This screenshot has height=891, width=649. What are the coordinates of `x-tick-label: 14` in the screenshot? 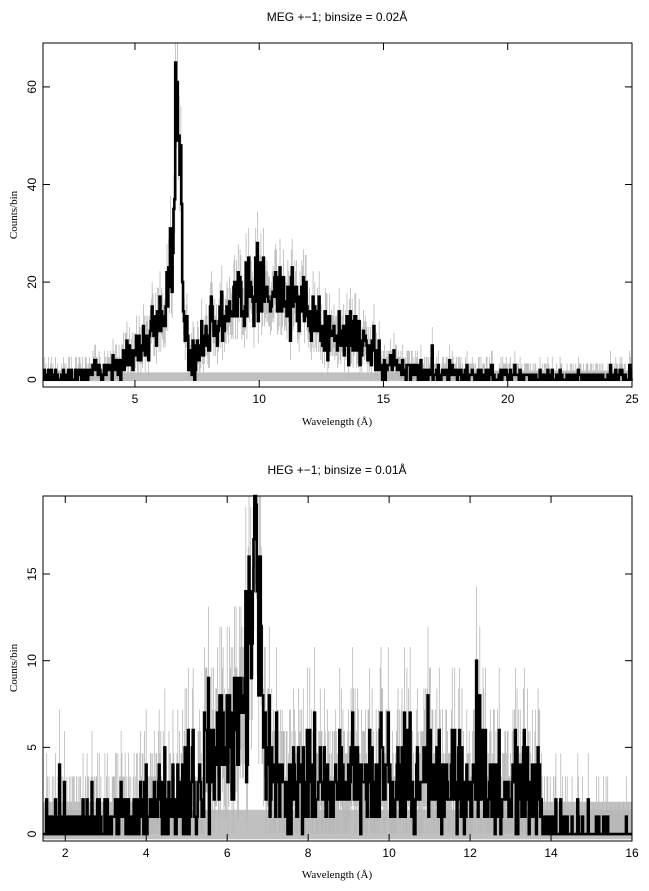 It's located at (551, 853).